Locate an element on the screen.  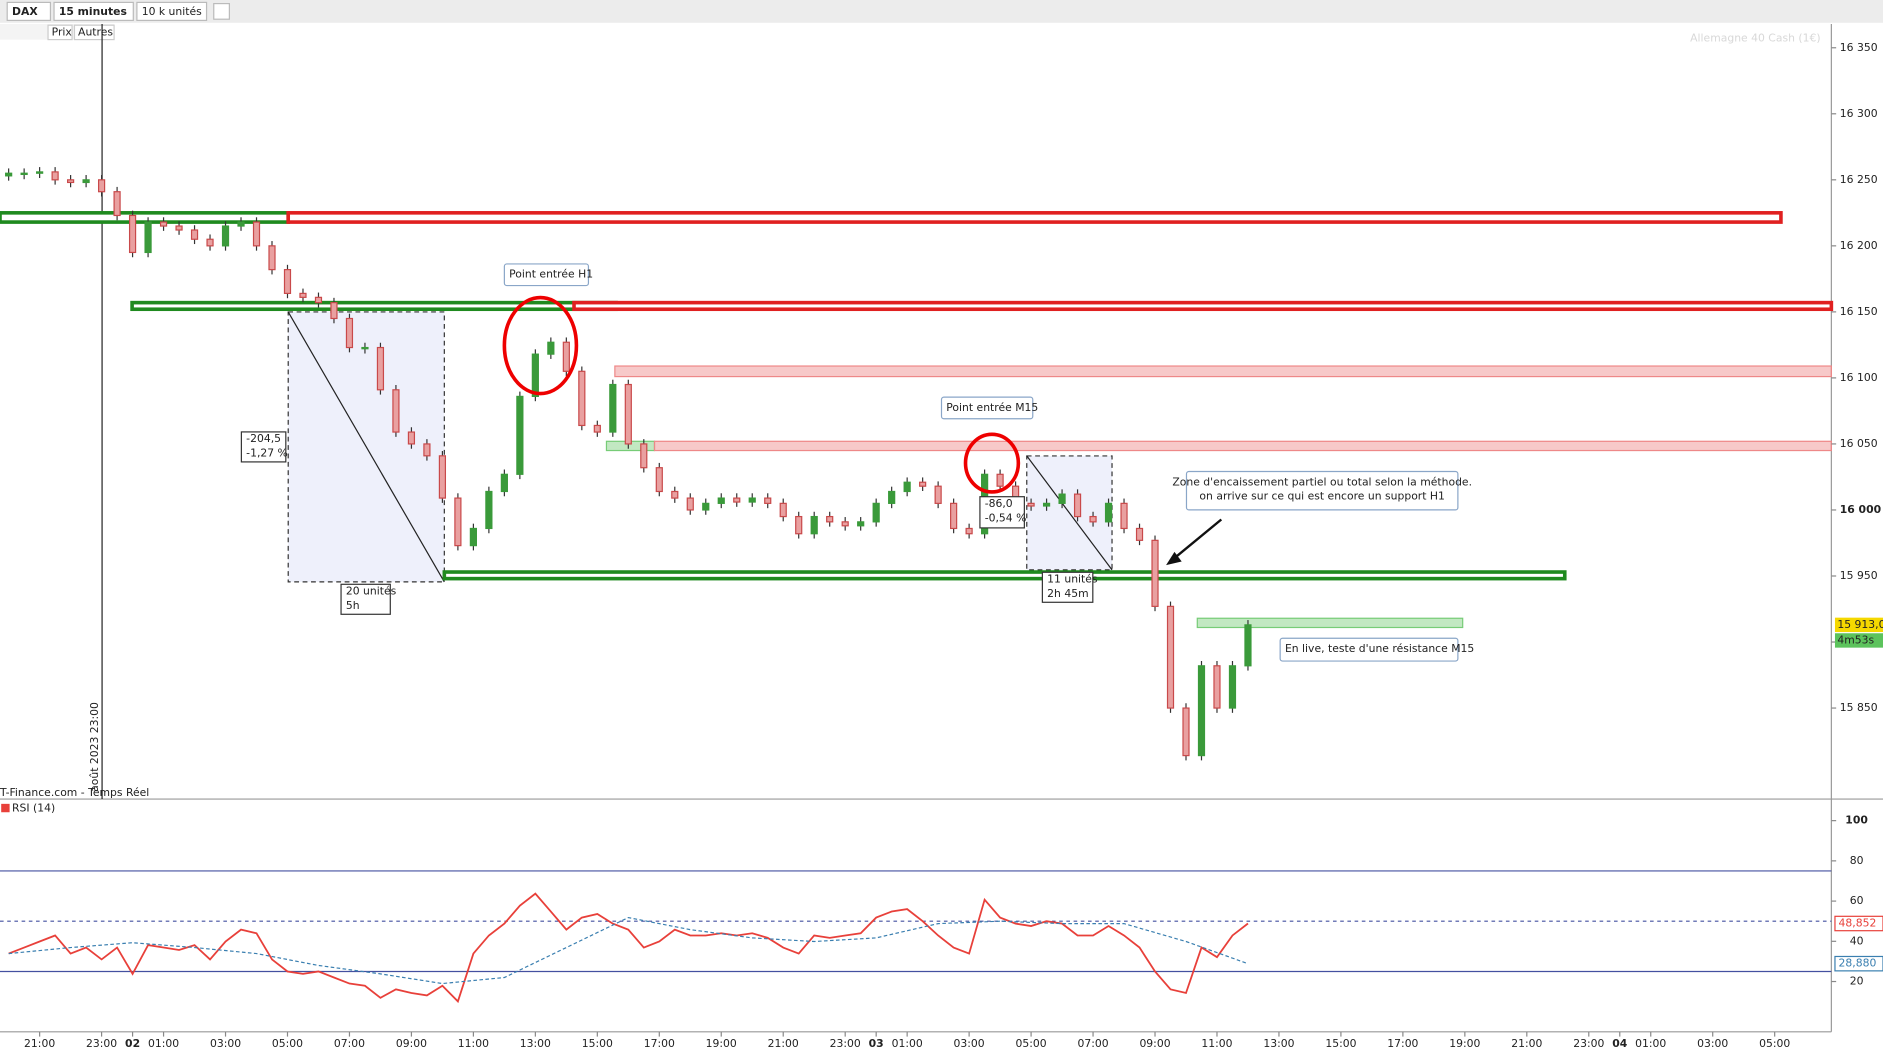
highlight-circle is located at coordinates (992, 463).